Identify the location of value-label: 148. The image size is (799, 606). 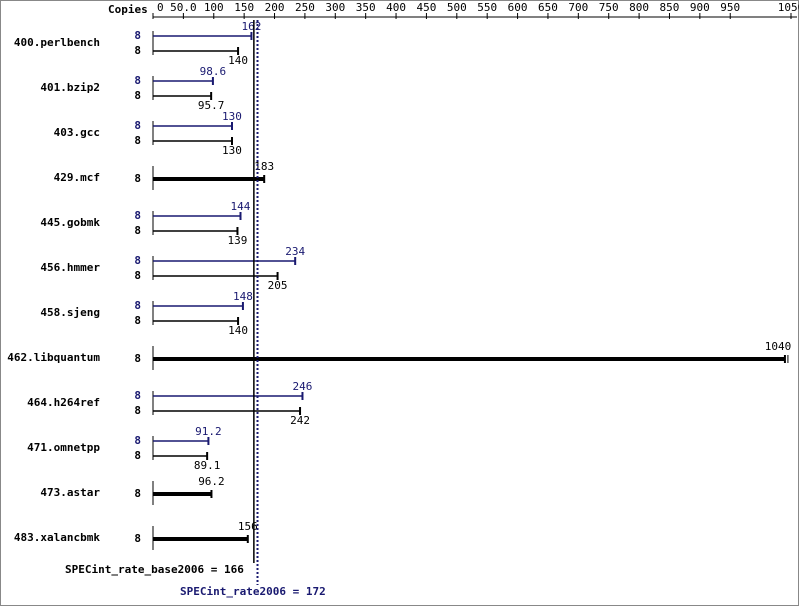
(243, 296).